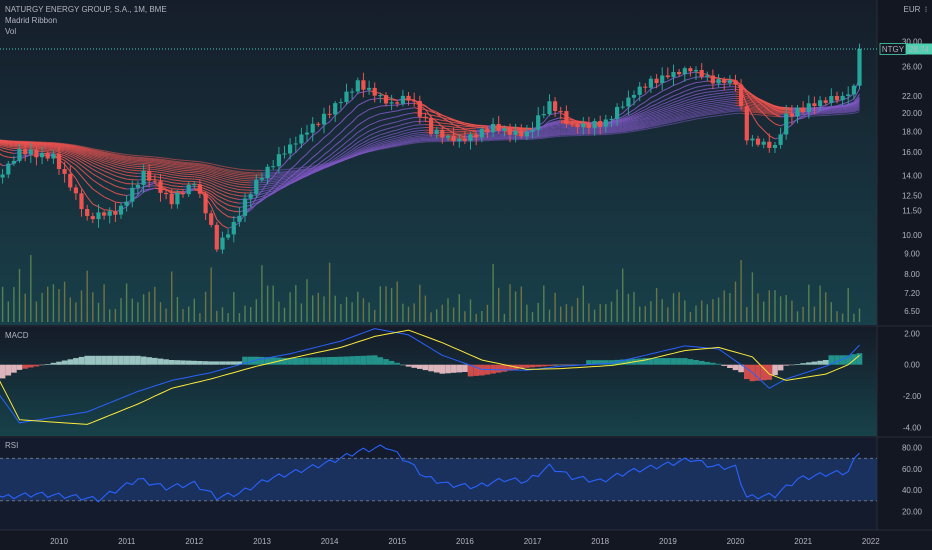 The width and height of the screenshot is (932, 550). I want to click on pane-menu-icon: ⁝, so click(926, 9).